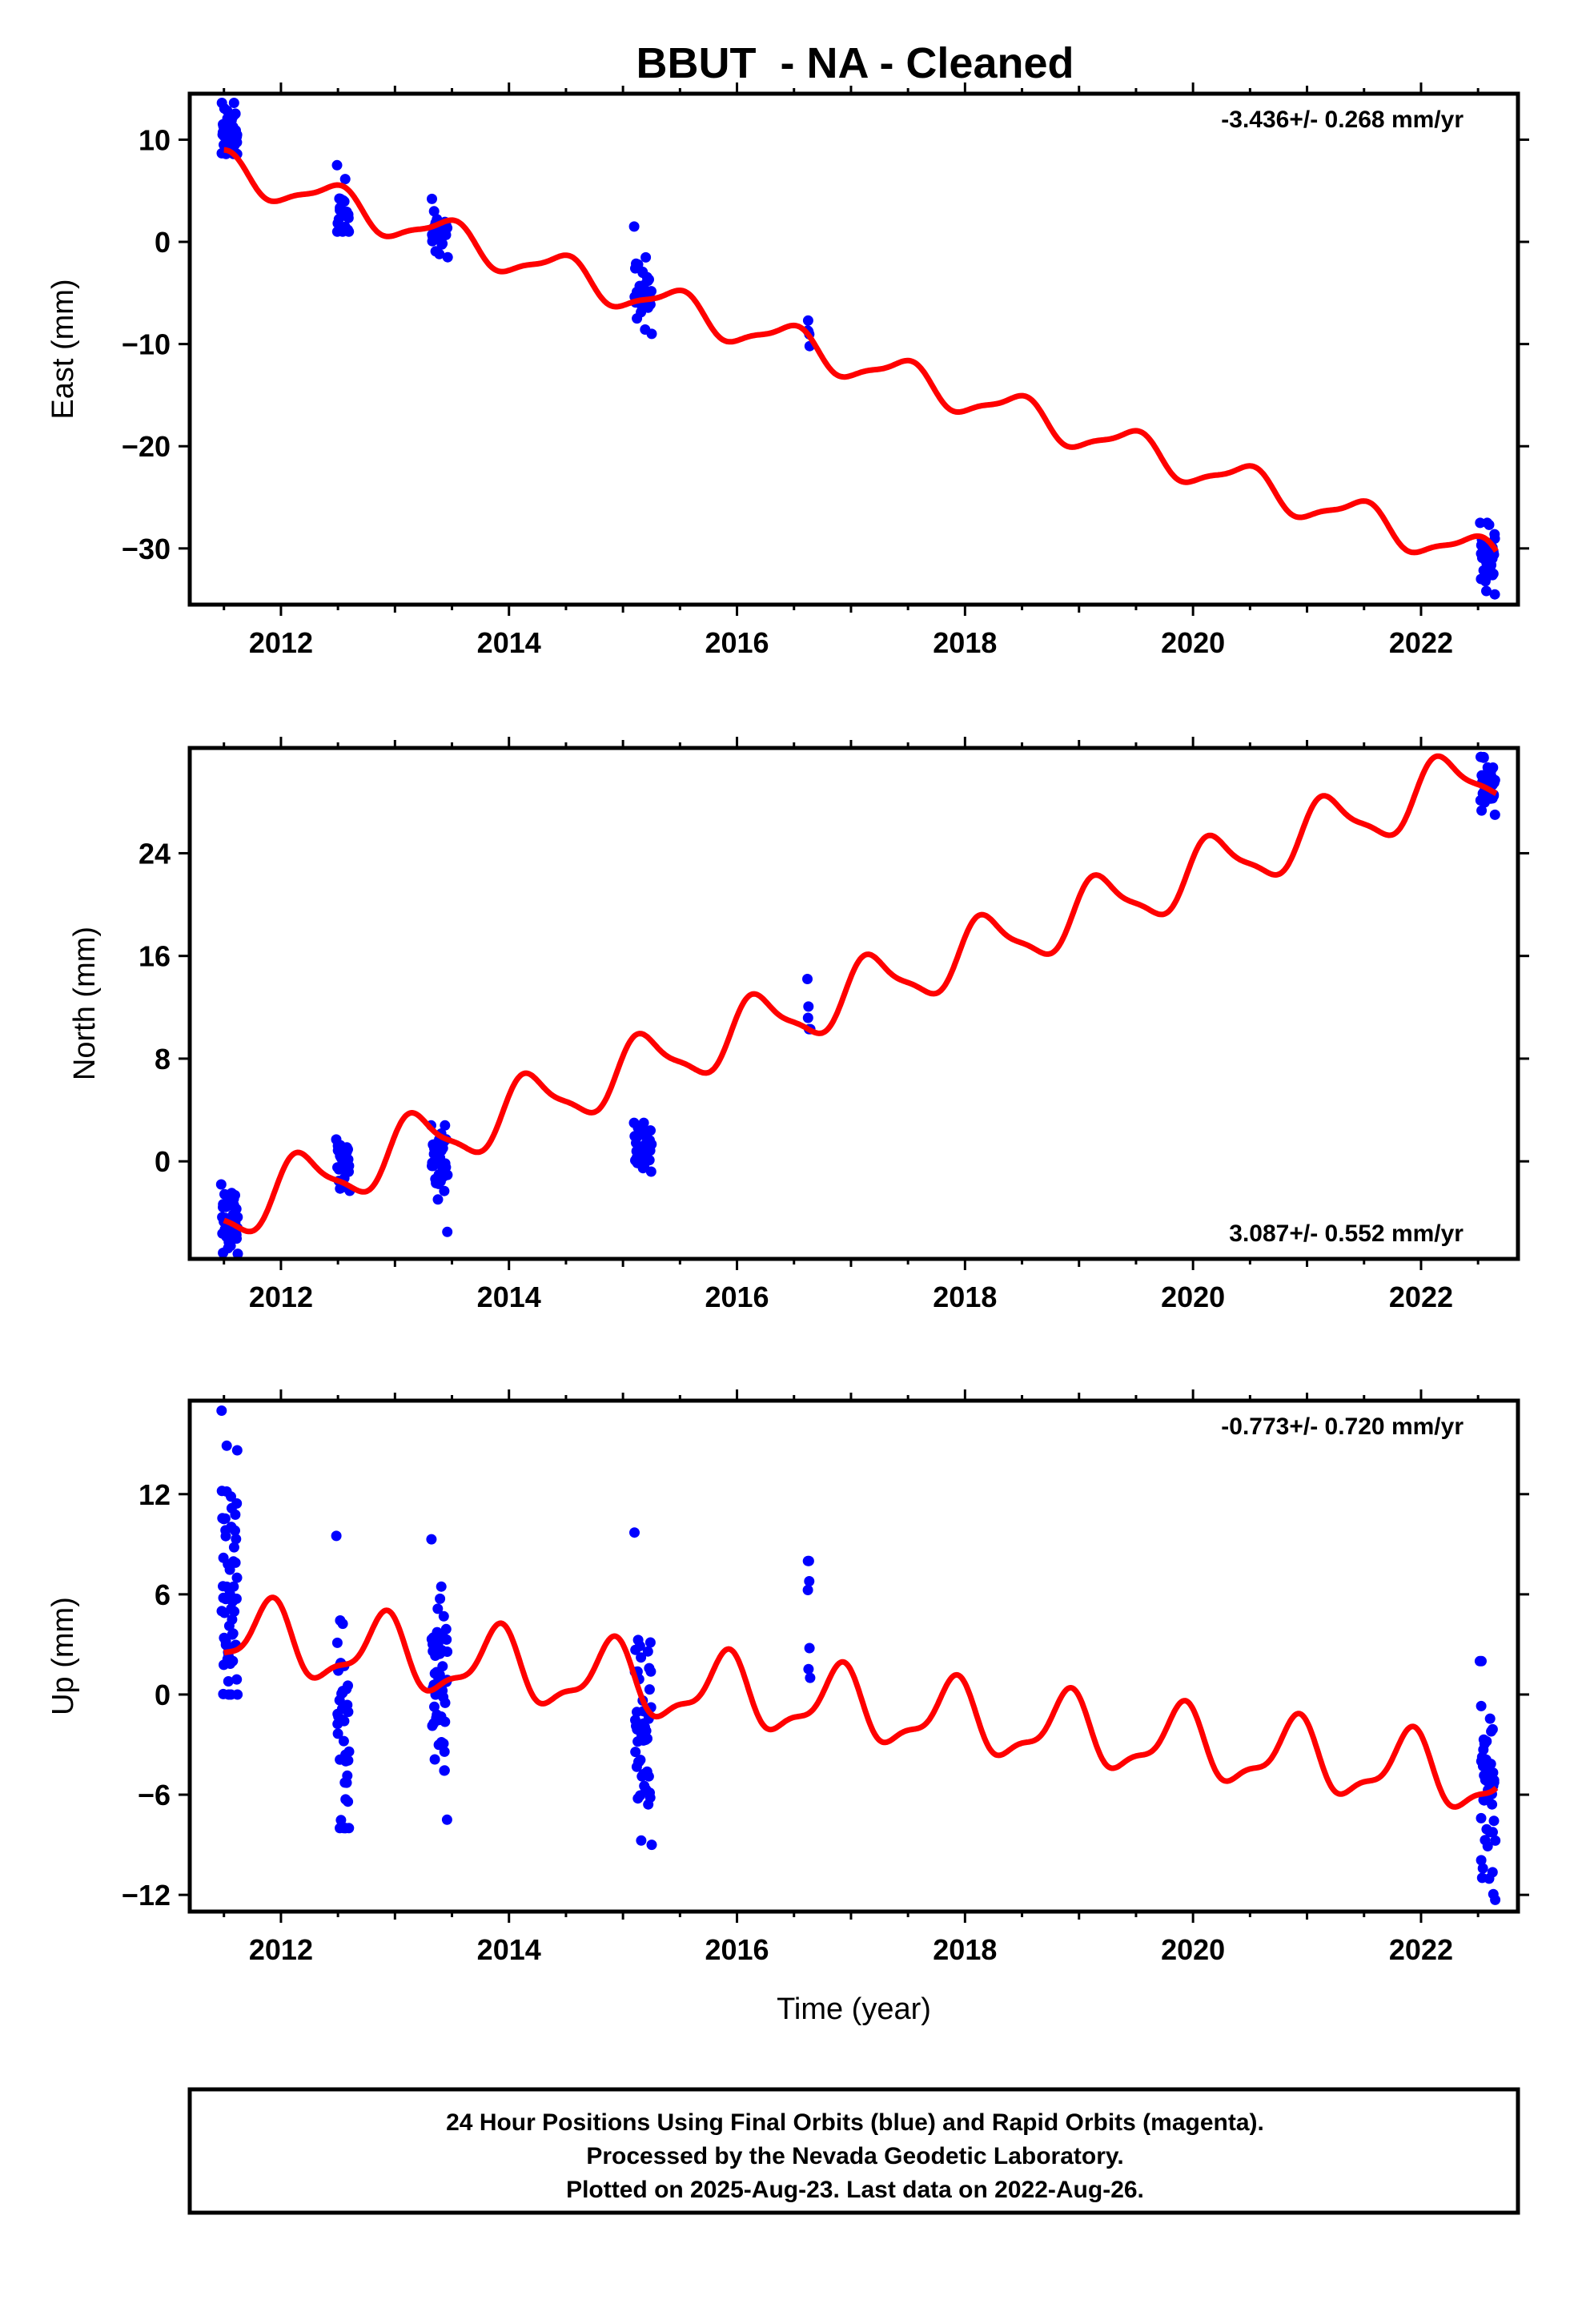  I want to click on y-tick-label: 6, so click(163, 1594).